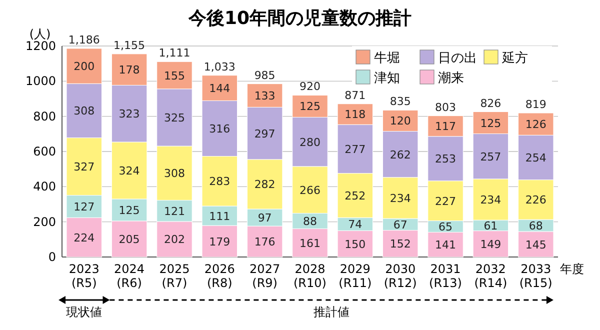  What do you see at coordinates (310, 142) in the screenshot?
I see `data-label: 280` at bounding box center [310, 142].